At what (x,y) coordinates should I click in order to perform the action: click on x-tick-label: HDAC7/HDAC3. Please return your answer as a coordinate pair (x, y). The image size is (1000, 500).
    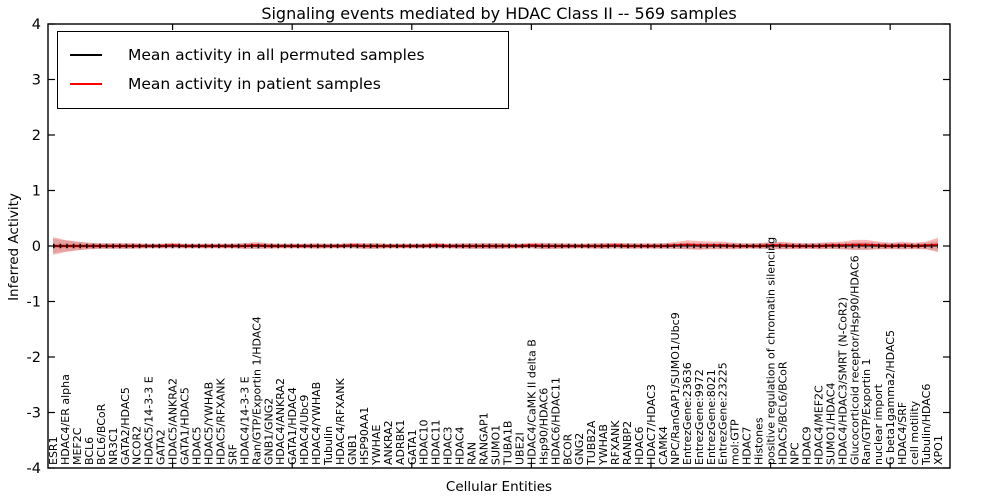
    Looking at the image, I should click on (651, 424).